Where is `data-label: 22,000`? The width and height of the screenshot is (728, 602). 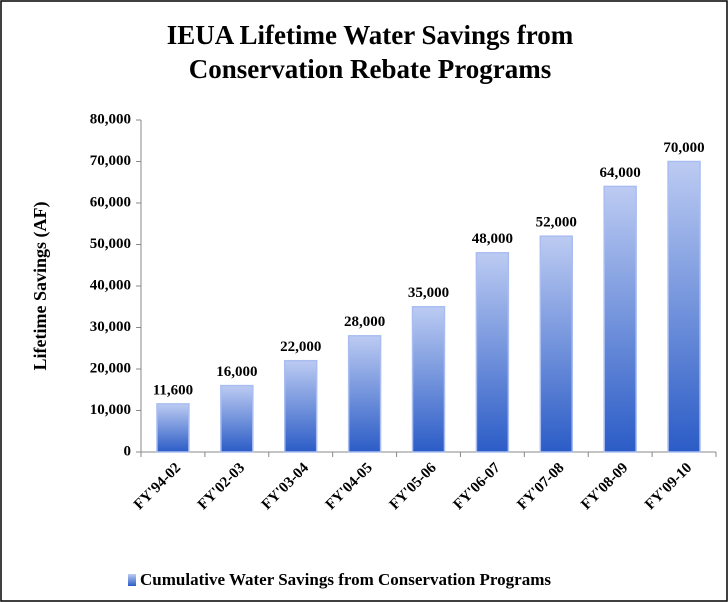
data-label: 22,000 is located at coordinates (300, 347).